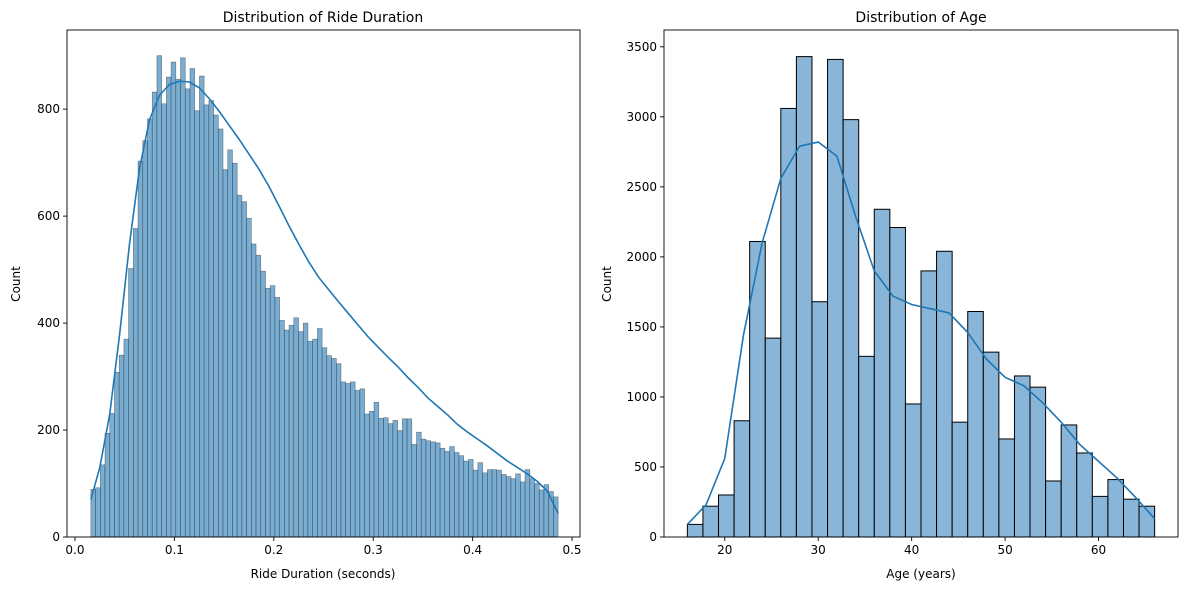 Image resolution: width=1189 pixels, height=590 pixels. Describe the element at coordinates (911, 550) in the screenshot. I see `x-tick-label: 40` at that location.